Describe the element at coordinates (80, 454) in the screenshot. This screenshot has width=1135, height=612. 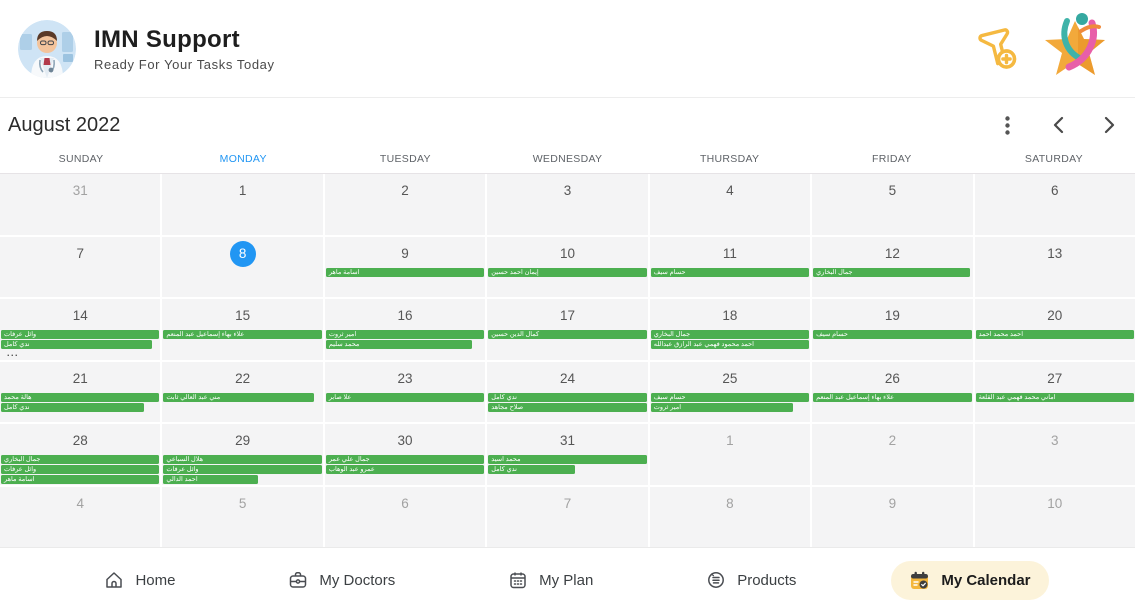
I see `calendar-day-cell: 28 جمال البخاري وائل عرفات اسامة ماهر` at that location.